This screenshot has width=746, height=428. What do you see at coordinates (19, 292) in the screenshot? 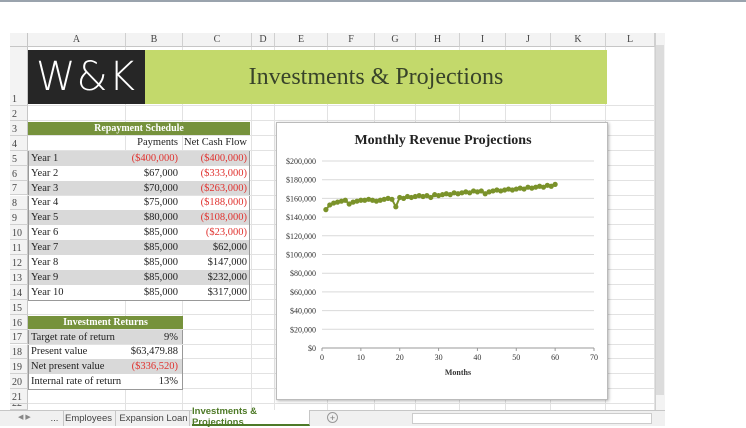
I see `row-number: 14` at bounding box center [19, 292].